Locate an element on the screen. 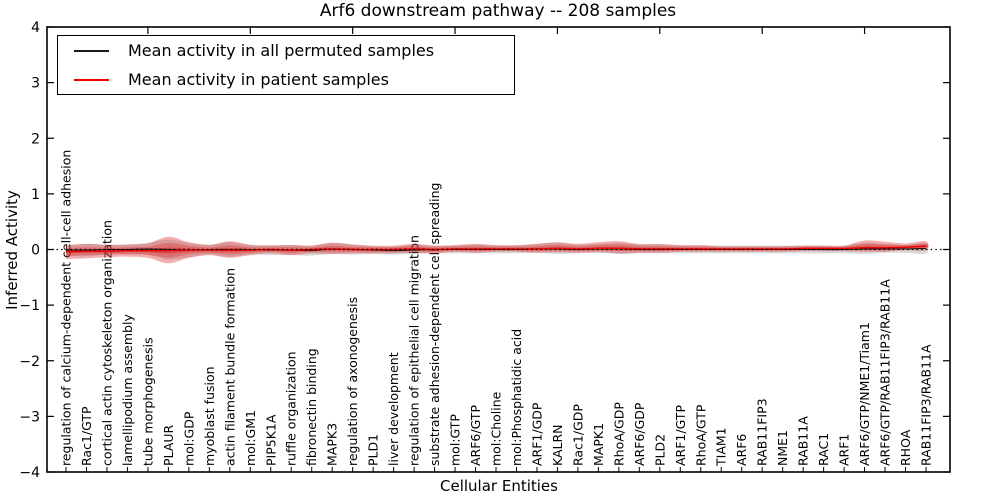 The height and width of the screenshot is (500, 1000). x-category-label: ARF6/GTP is located at coordinates (475, 435).